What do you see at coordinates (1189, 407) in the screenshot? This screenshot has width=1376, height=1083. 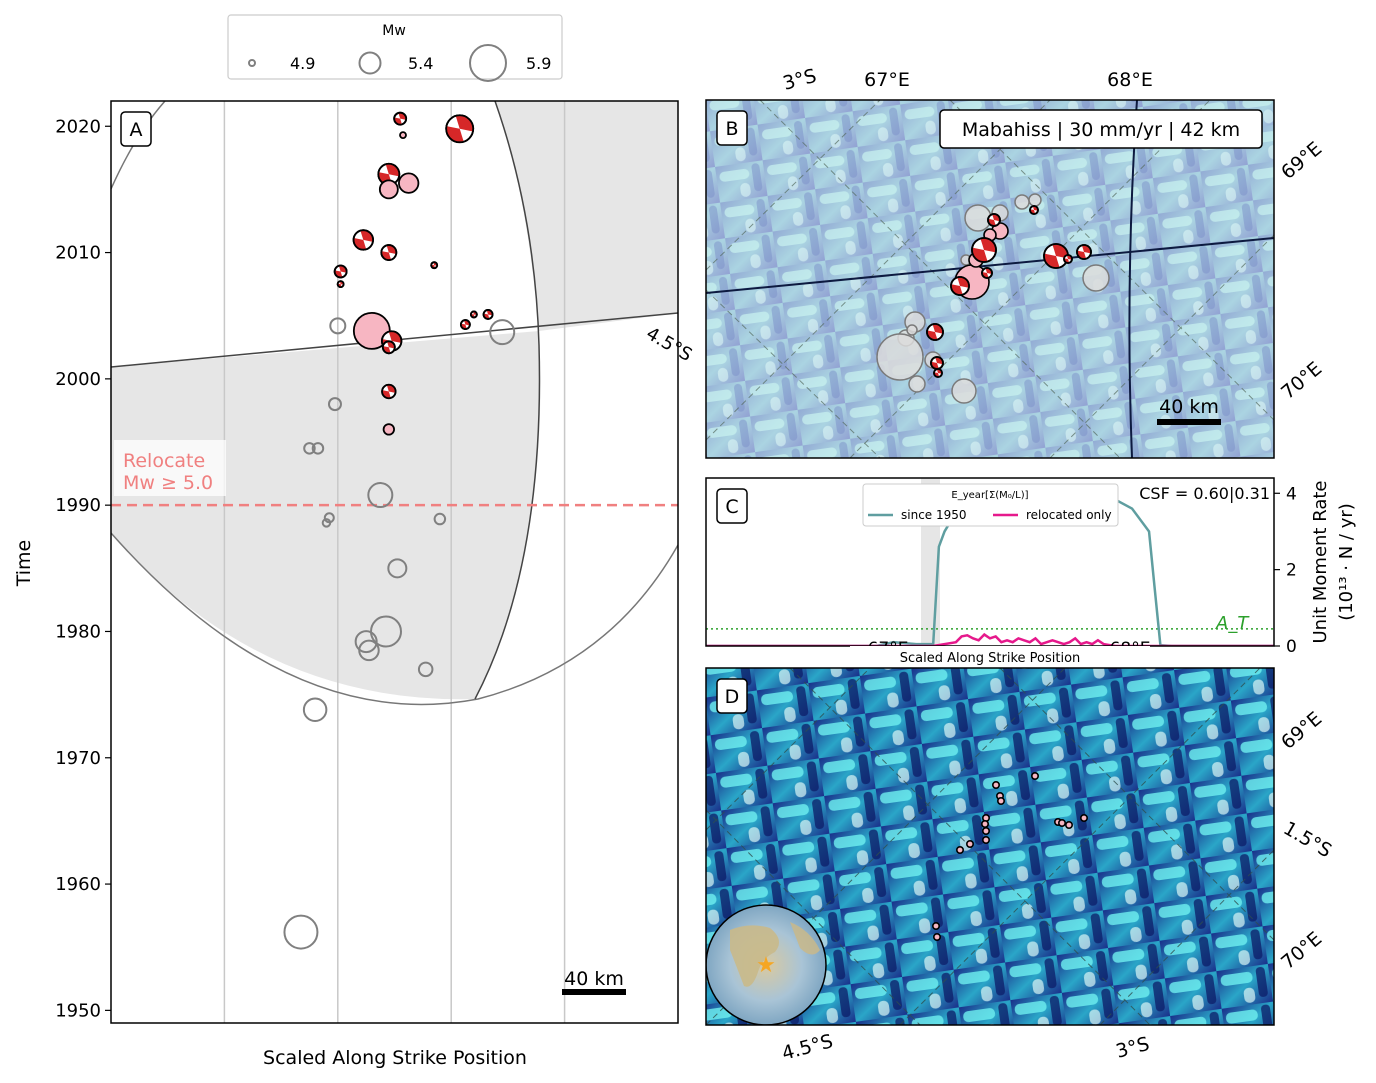 I see `panel-b-scalebar-label: 40 km` at bounding box center [1189, 407].